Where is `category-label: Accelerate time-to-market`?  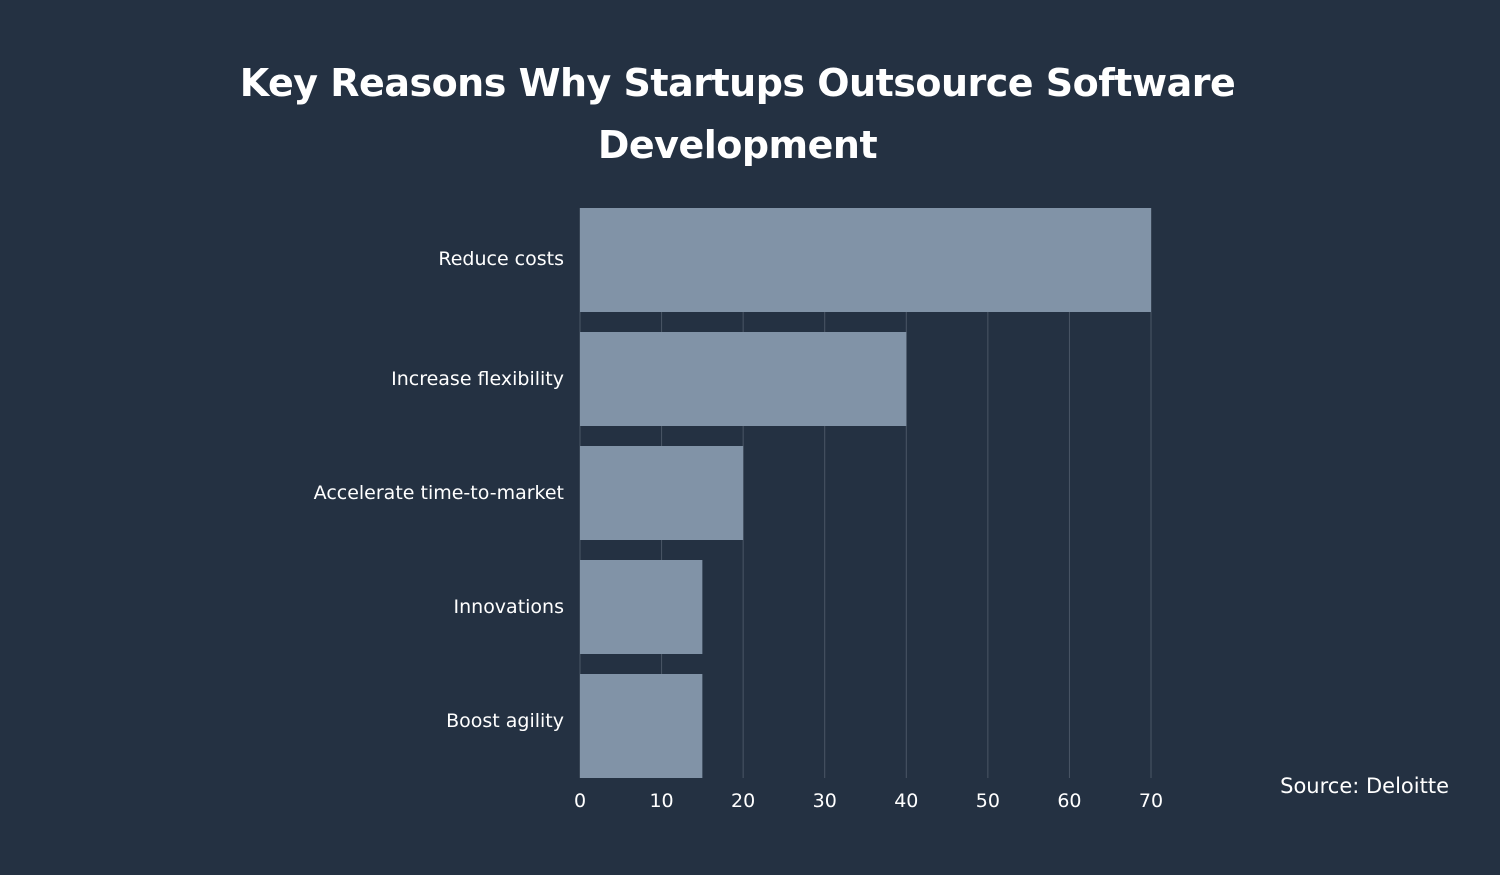
category-label: Accelerate time-to-market is located at coordinates (439, 493).